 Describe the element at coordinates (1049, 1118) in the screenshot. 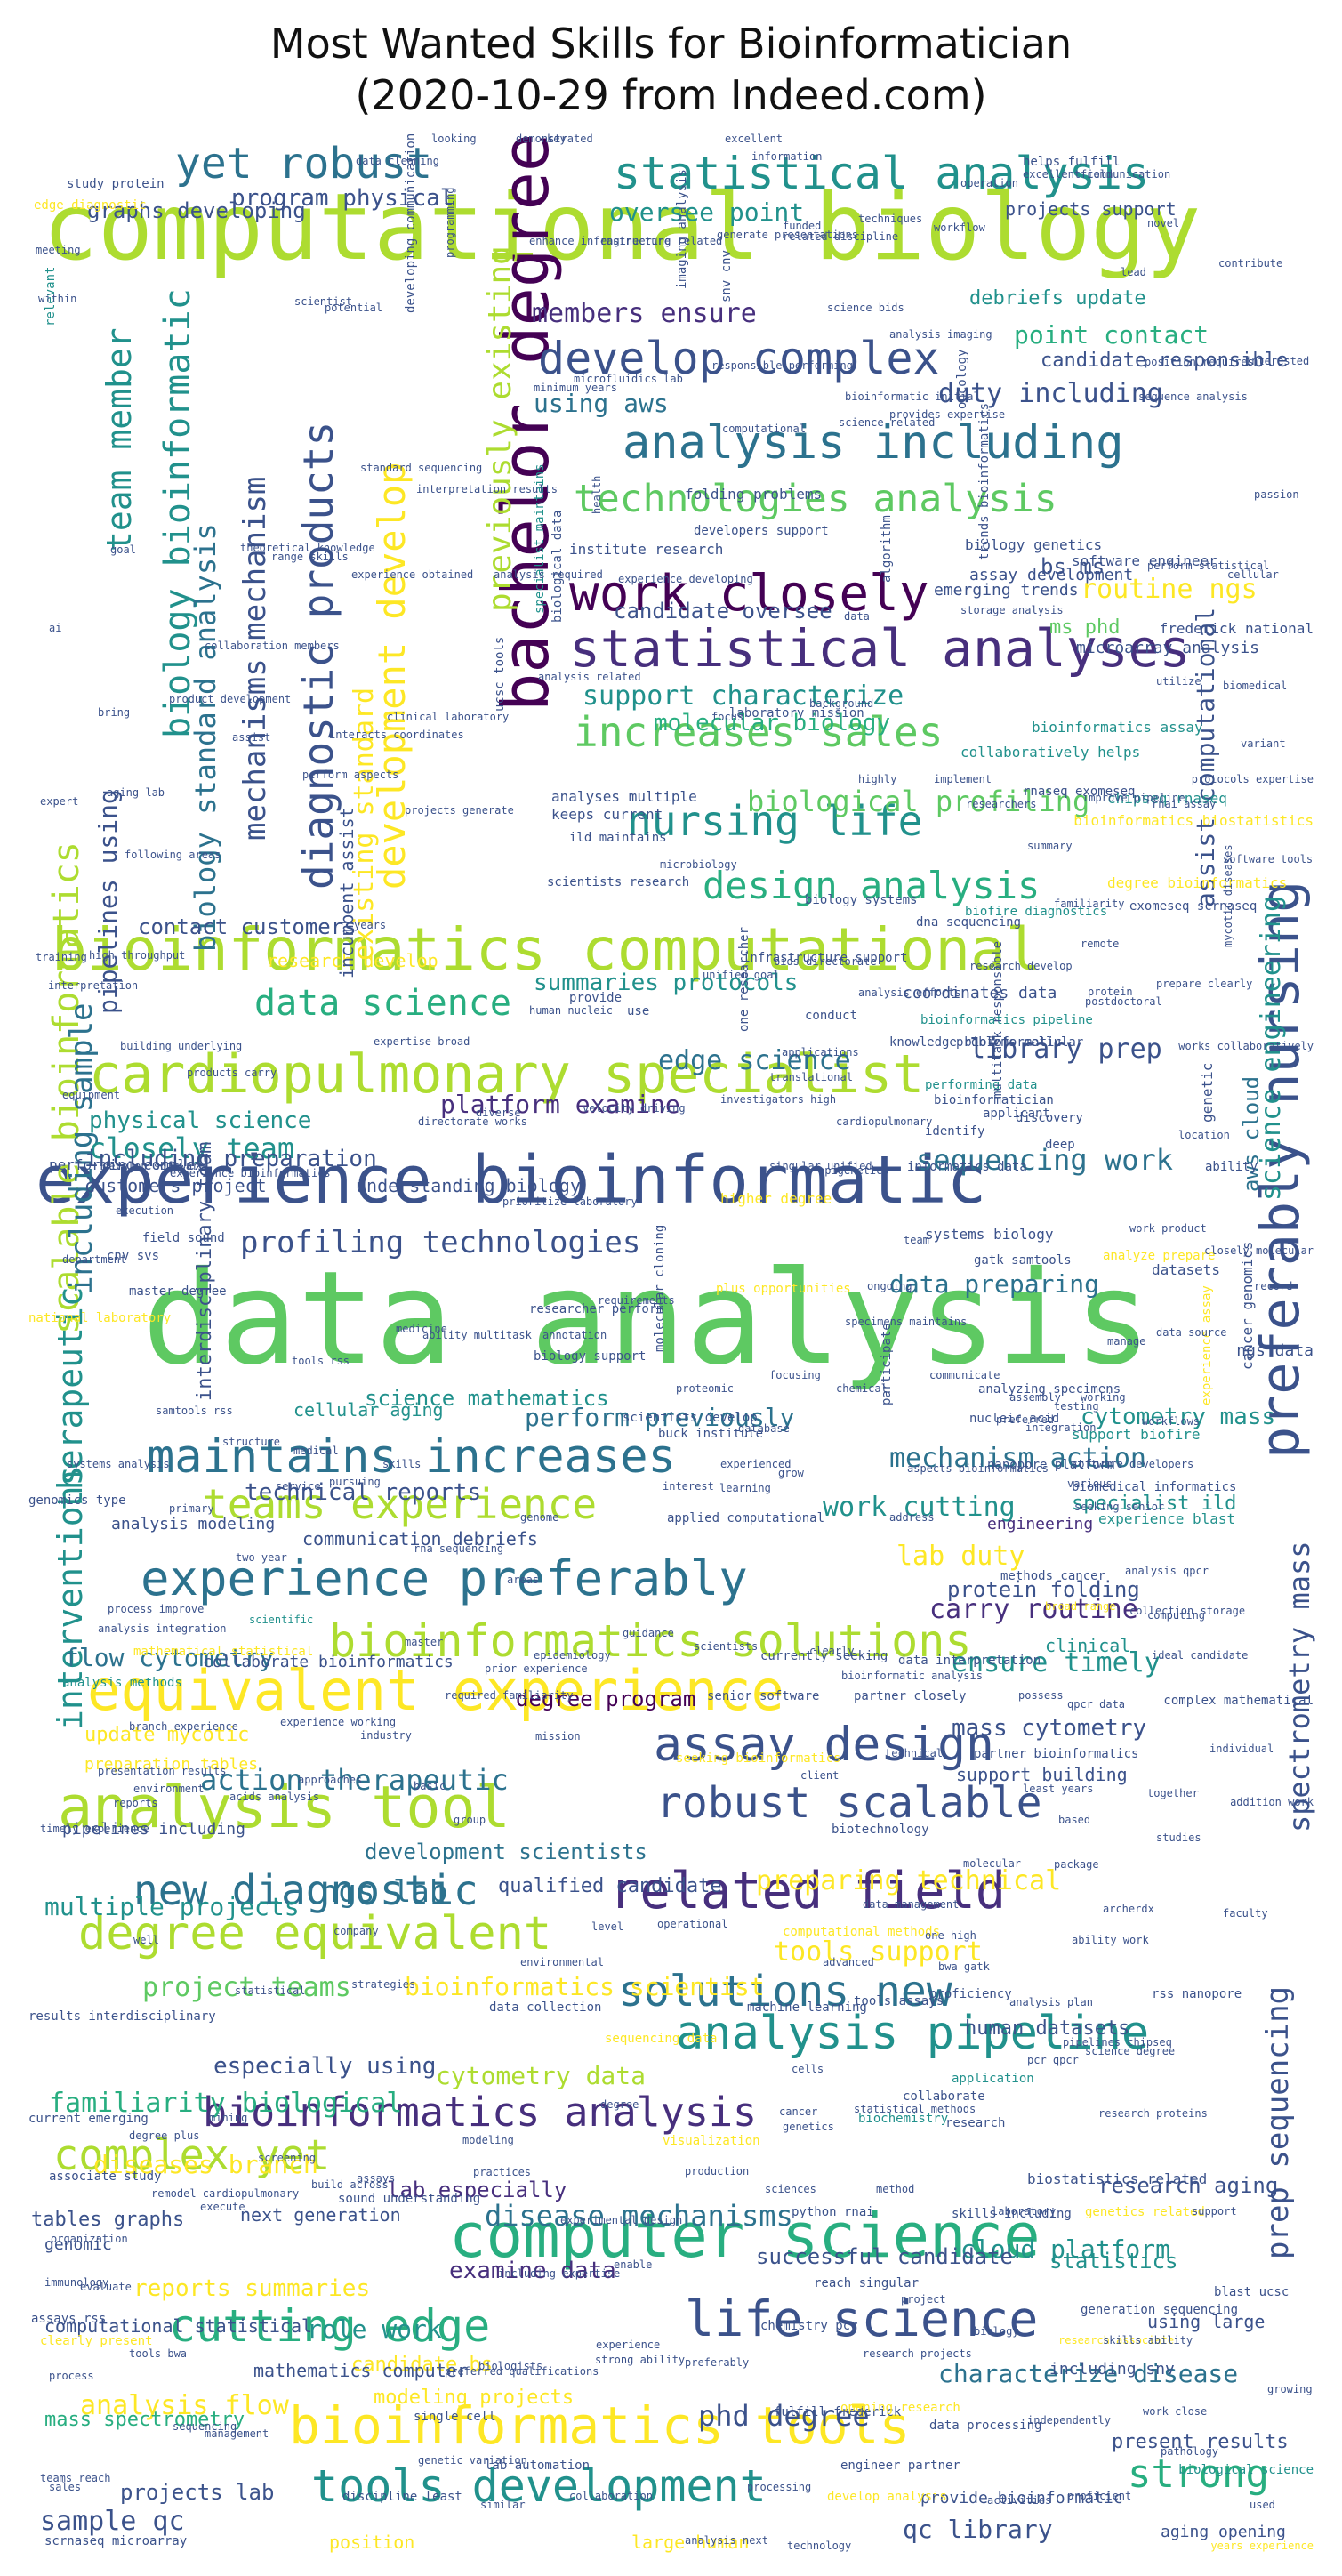

I see `word-discovery: discovery` at that location.